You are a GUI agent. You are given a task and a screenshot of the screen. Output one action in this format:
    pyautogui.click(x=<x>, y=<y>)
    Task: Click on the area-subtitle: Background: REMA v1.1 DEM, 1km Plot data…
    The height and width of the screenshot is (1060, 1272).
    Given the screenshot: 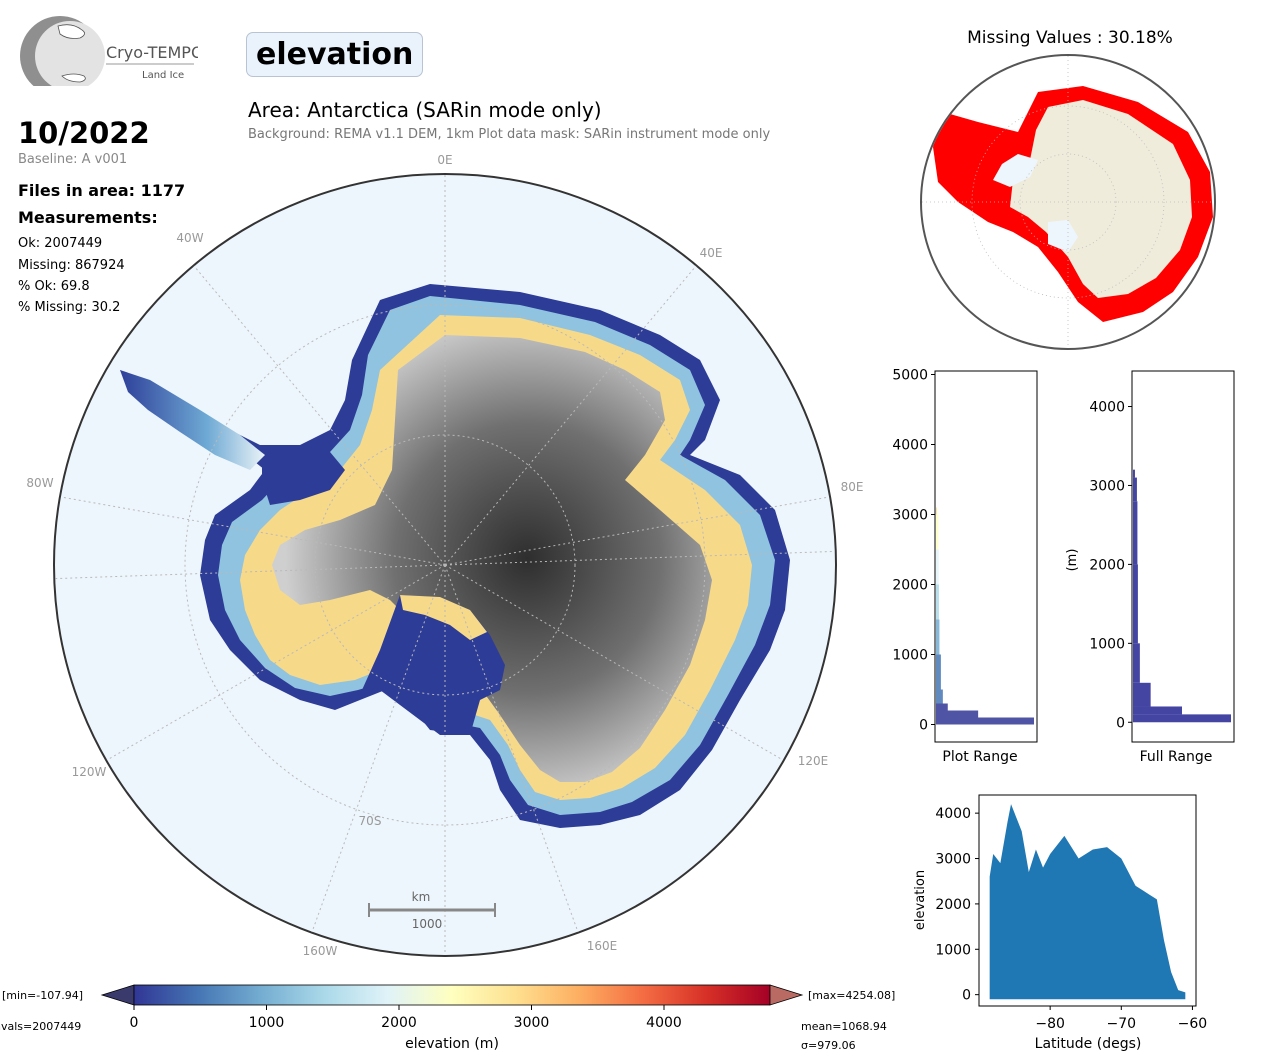 What is the action you would take?
    pyautogui.click(x=509, y=134)
    